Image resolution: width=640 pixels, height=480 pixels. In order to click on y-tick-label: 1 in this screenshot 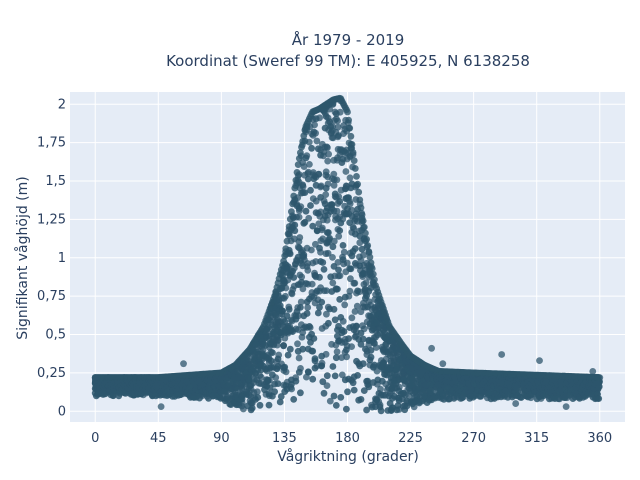, I will do `click(62, 258)`.